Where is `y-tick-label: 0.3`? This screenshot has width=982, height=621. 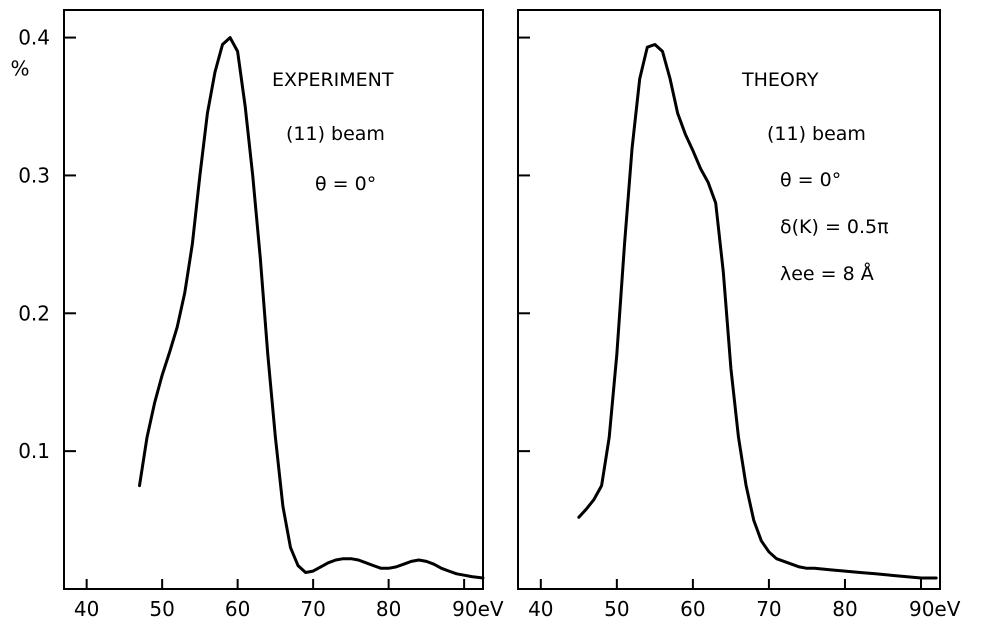 y-tick-label: 0.3 is located at coordinates (34, 175).